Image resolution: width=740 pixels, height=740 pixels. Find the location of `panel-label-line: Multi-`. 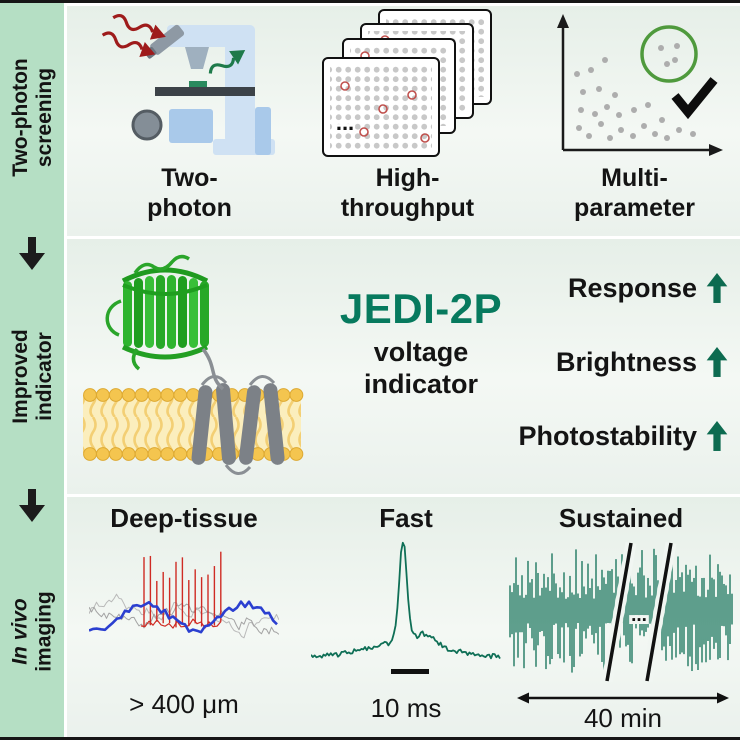

panel-label-line: Multi- is located at coordinates (634, 178).